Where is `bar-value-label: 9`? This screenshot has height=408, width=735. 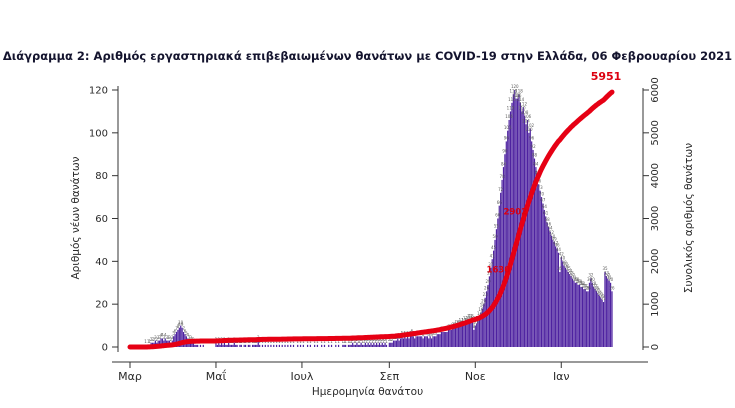
bar-value-label: 9 is located at coordinates (179, 324).